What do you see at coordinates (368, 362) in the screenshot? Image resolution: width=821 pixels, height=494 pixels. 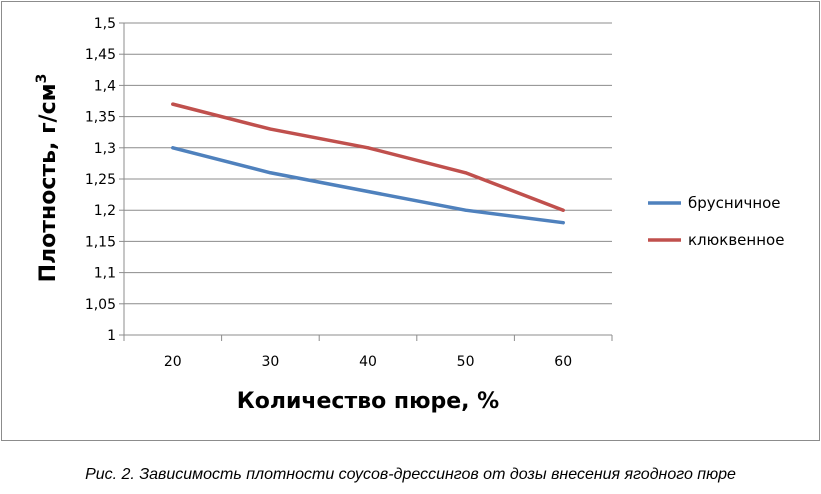 I see `x-tick-label: 40` at bounding box center [368, 362].